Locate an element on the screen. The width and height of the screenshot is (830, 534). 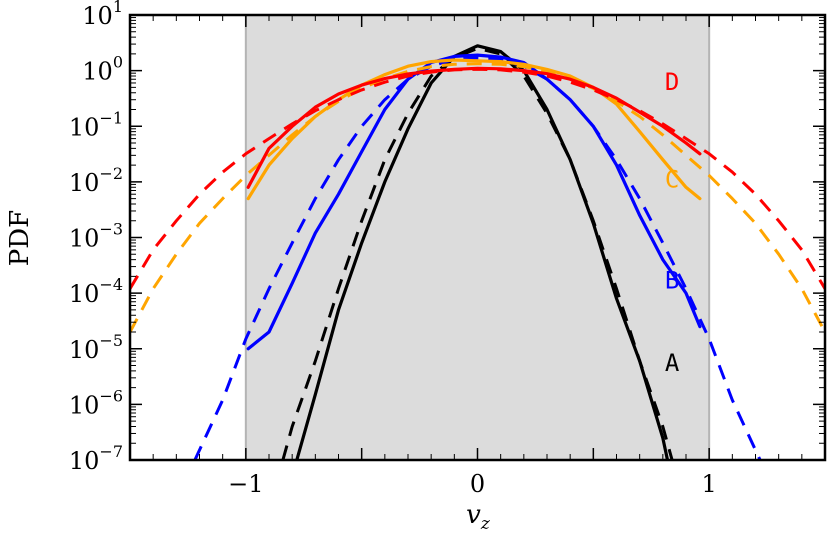
x-tick-labels: −1 0 1 is located at coordinates (472, 484).